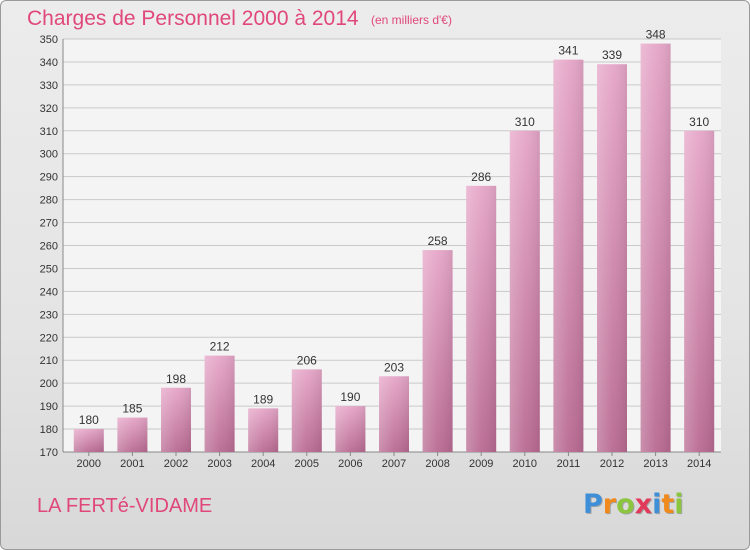 The image size is (750, 550). Describe the element at coordinates (612, 464) in the screenshot. I see `x-tick-label: 2012` at that location.